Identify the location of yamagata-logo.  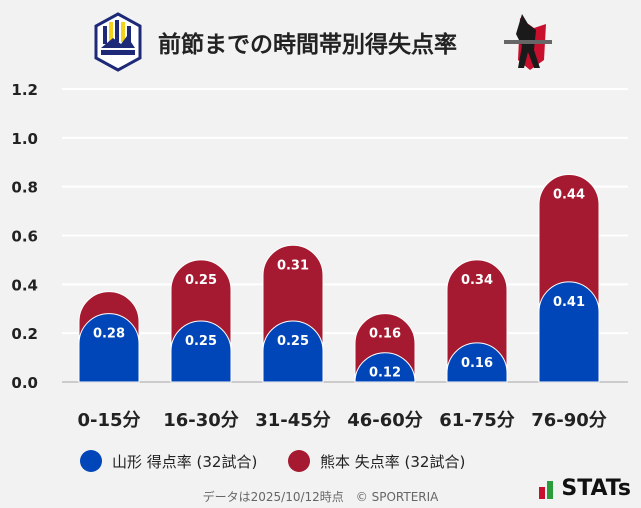
(118, 42).